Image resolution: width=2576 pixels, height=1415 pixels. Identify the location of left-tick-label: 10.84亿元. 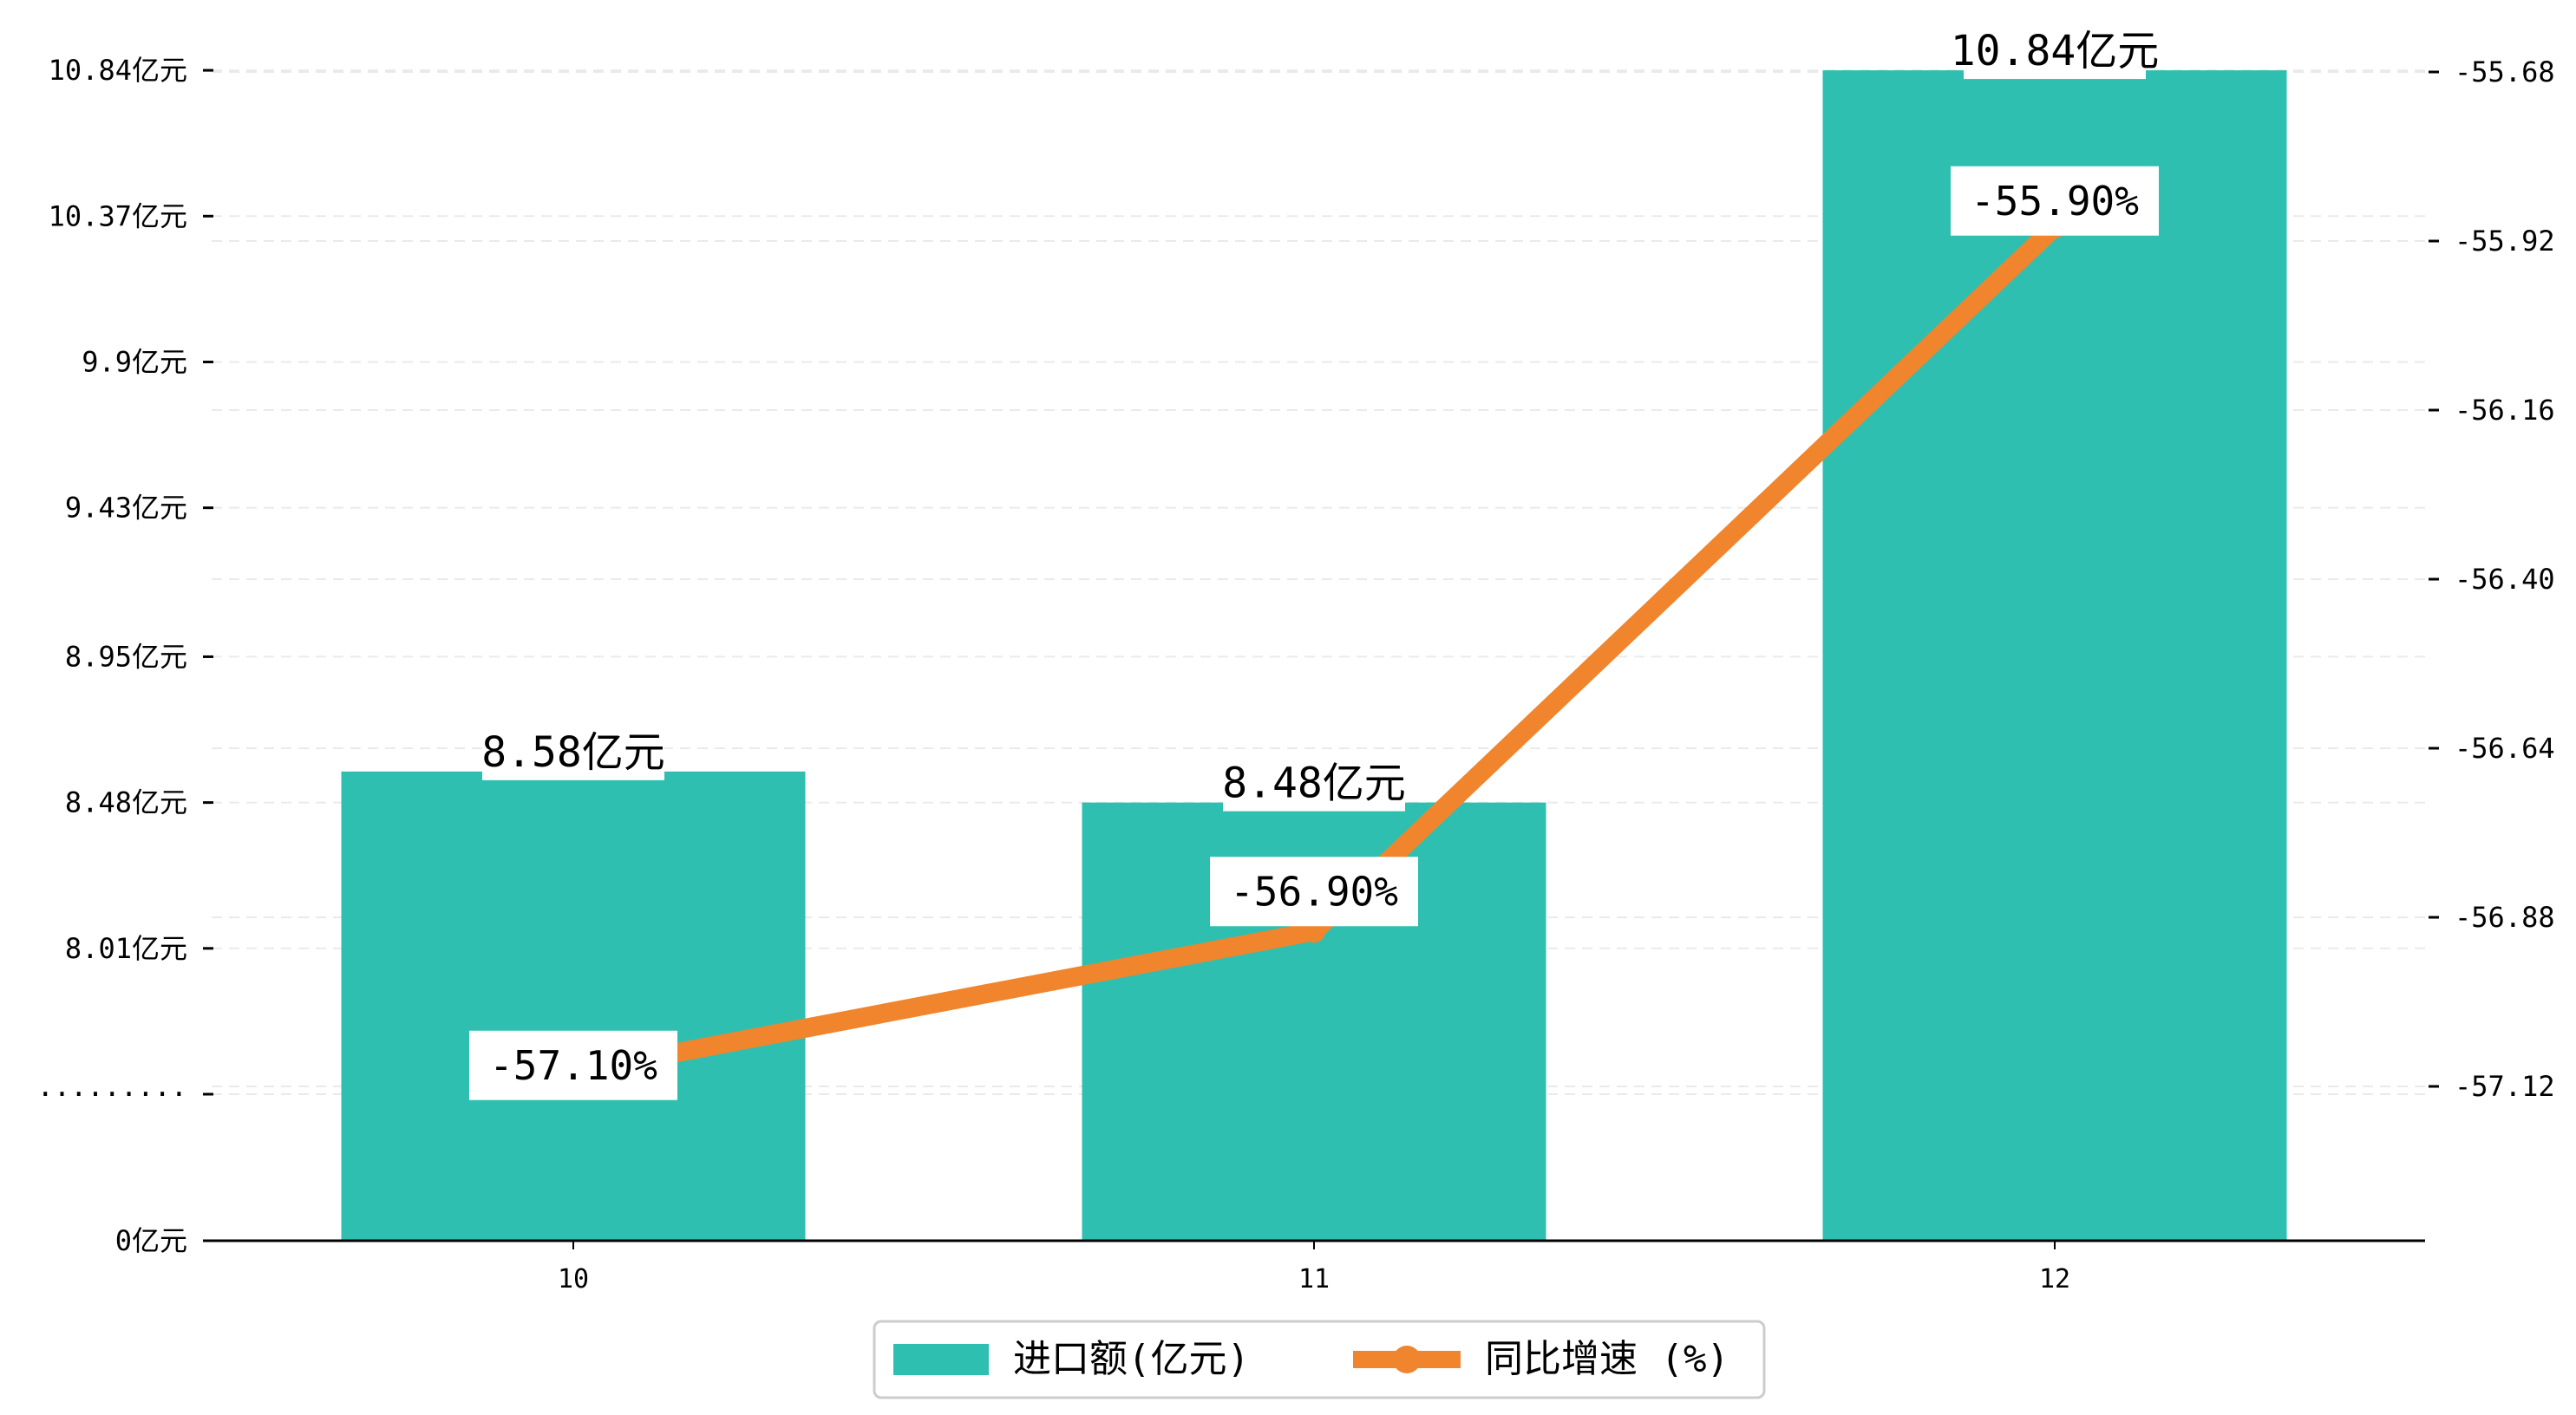
(118, 70).